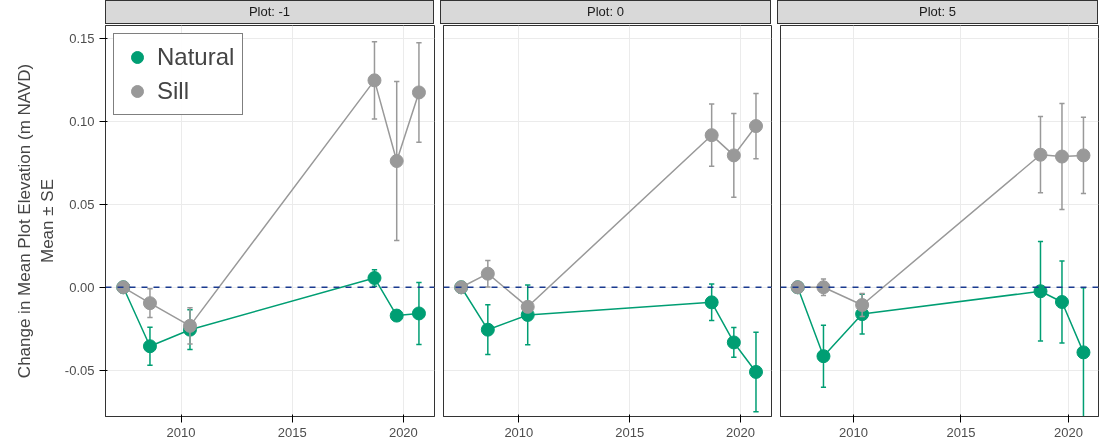 The height and width of the screenshot is (441, 1101). I want to click on y-tick-label: 0.15, so click(82, 39).